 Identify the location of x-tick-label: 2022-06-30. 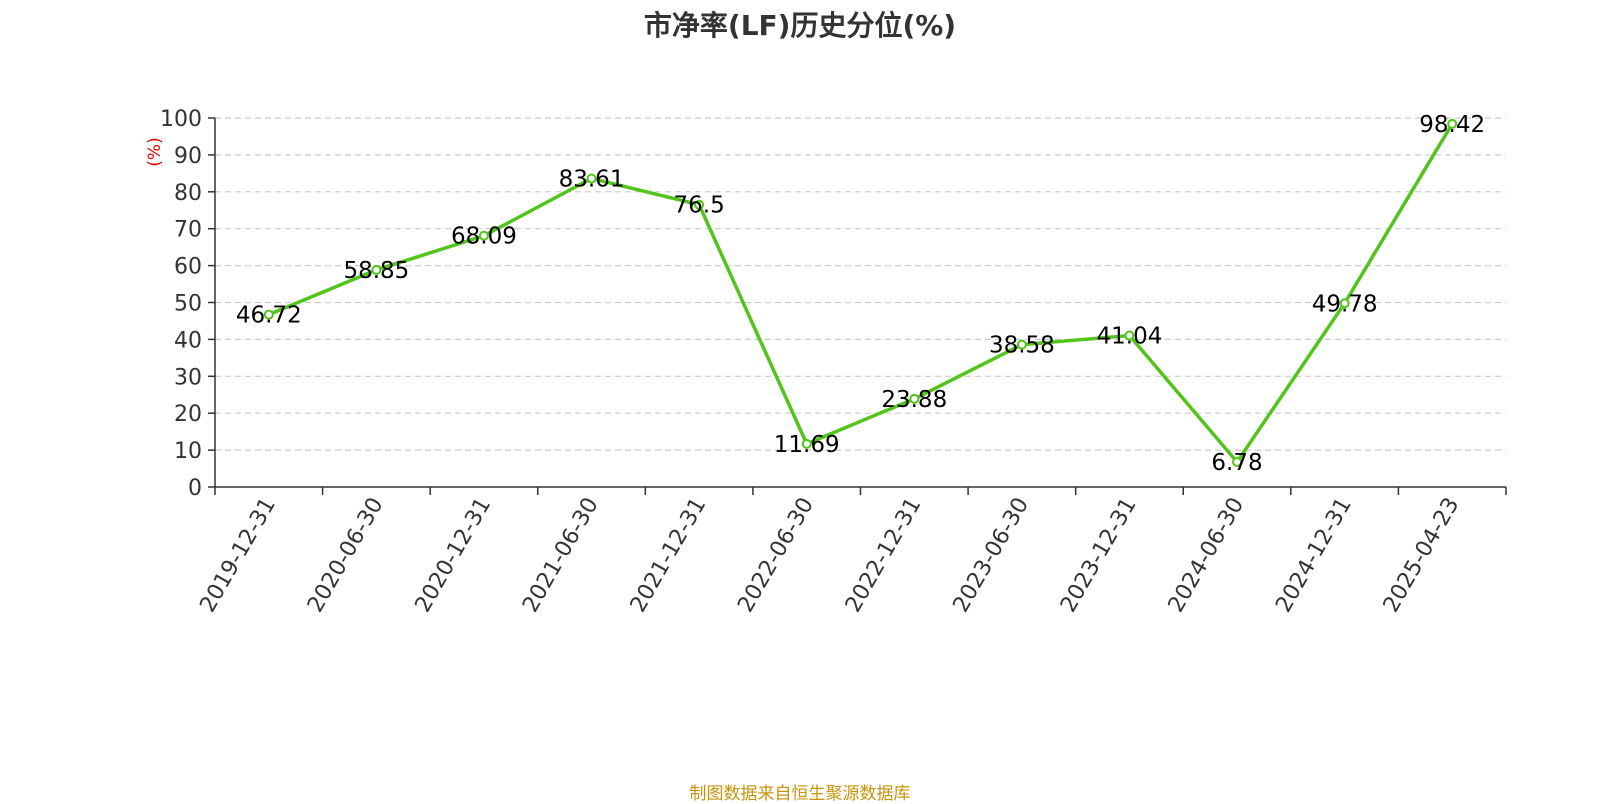
(776, 555).